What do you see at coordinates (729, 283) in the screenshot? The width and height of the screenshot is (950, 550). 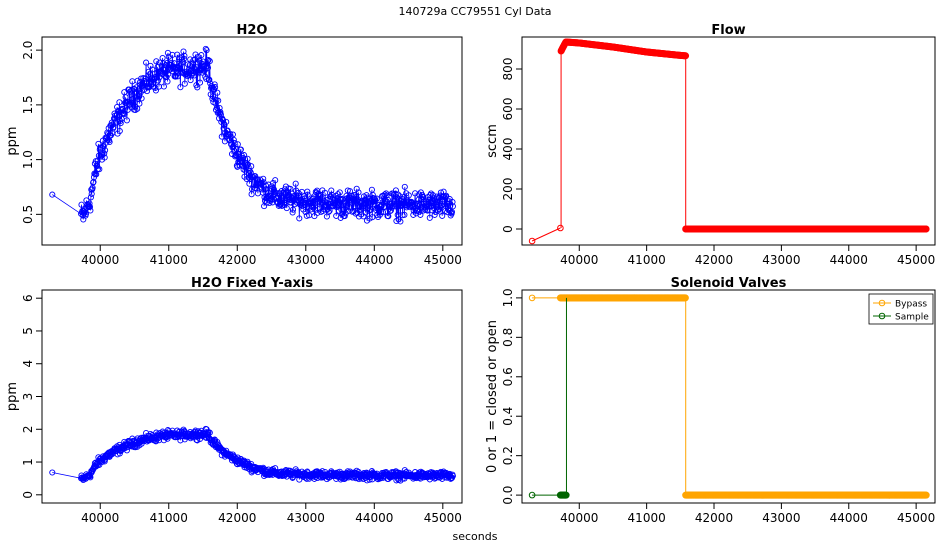 I see `panel-title: Solenoid Valves` at bounding box center [729, 283].